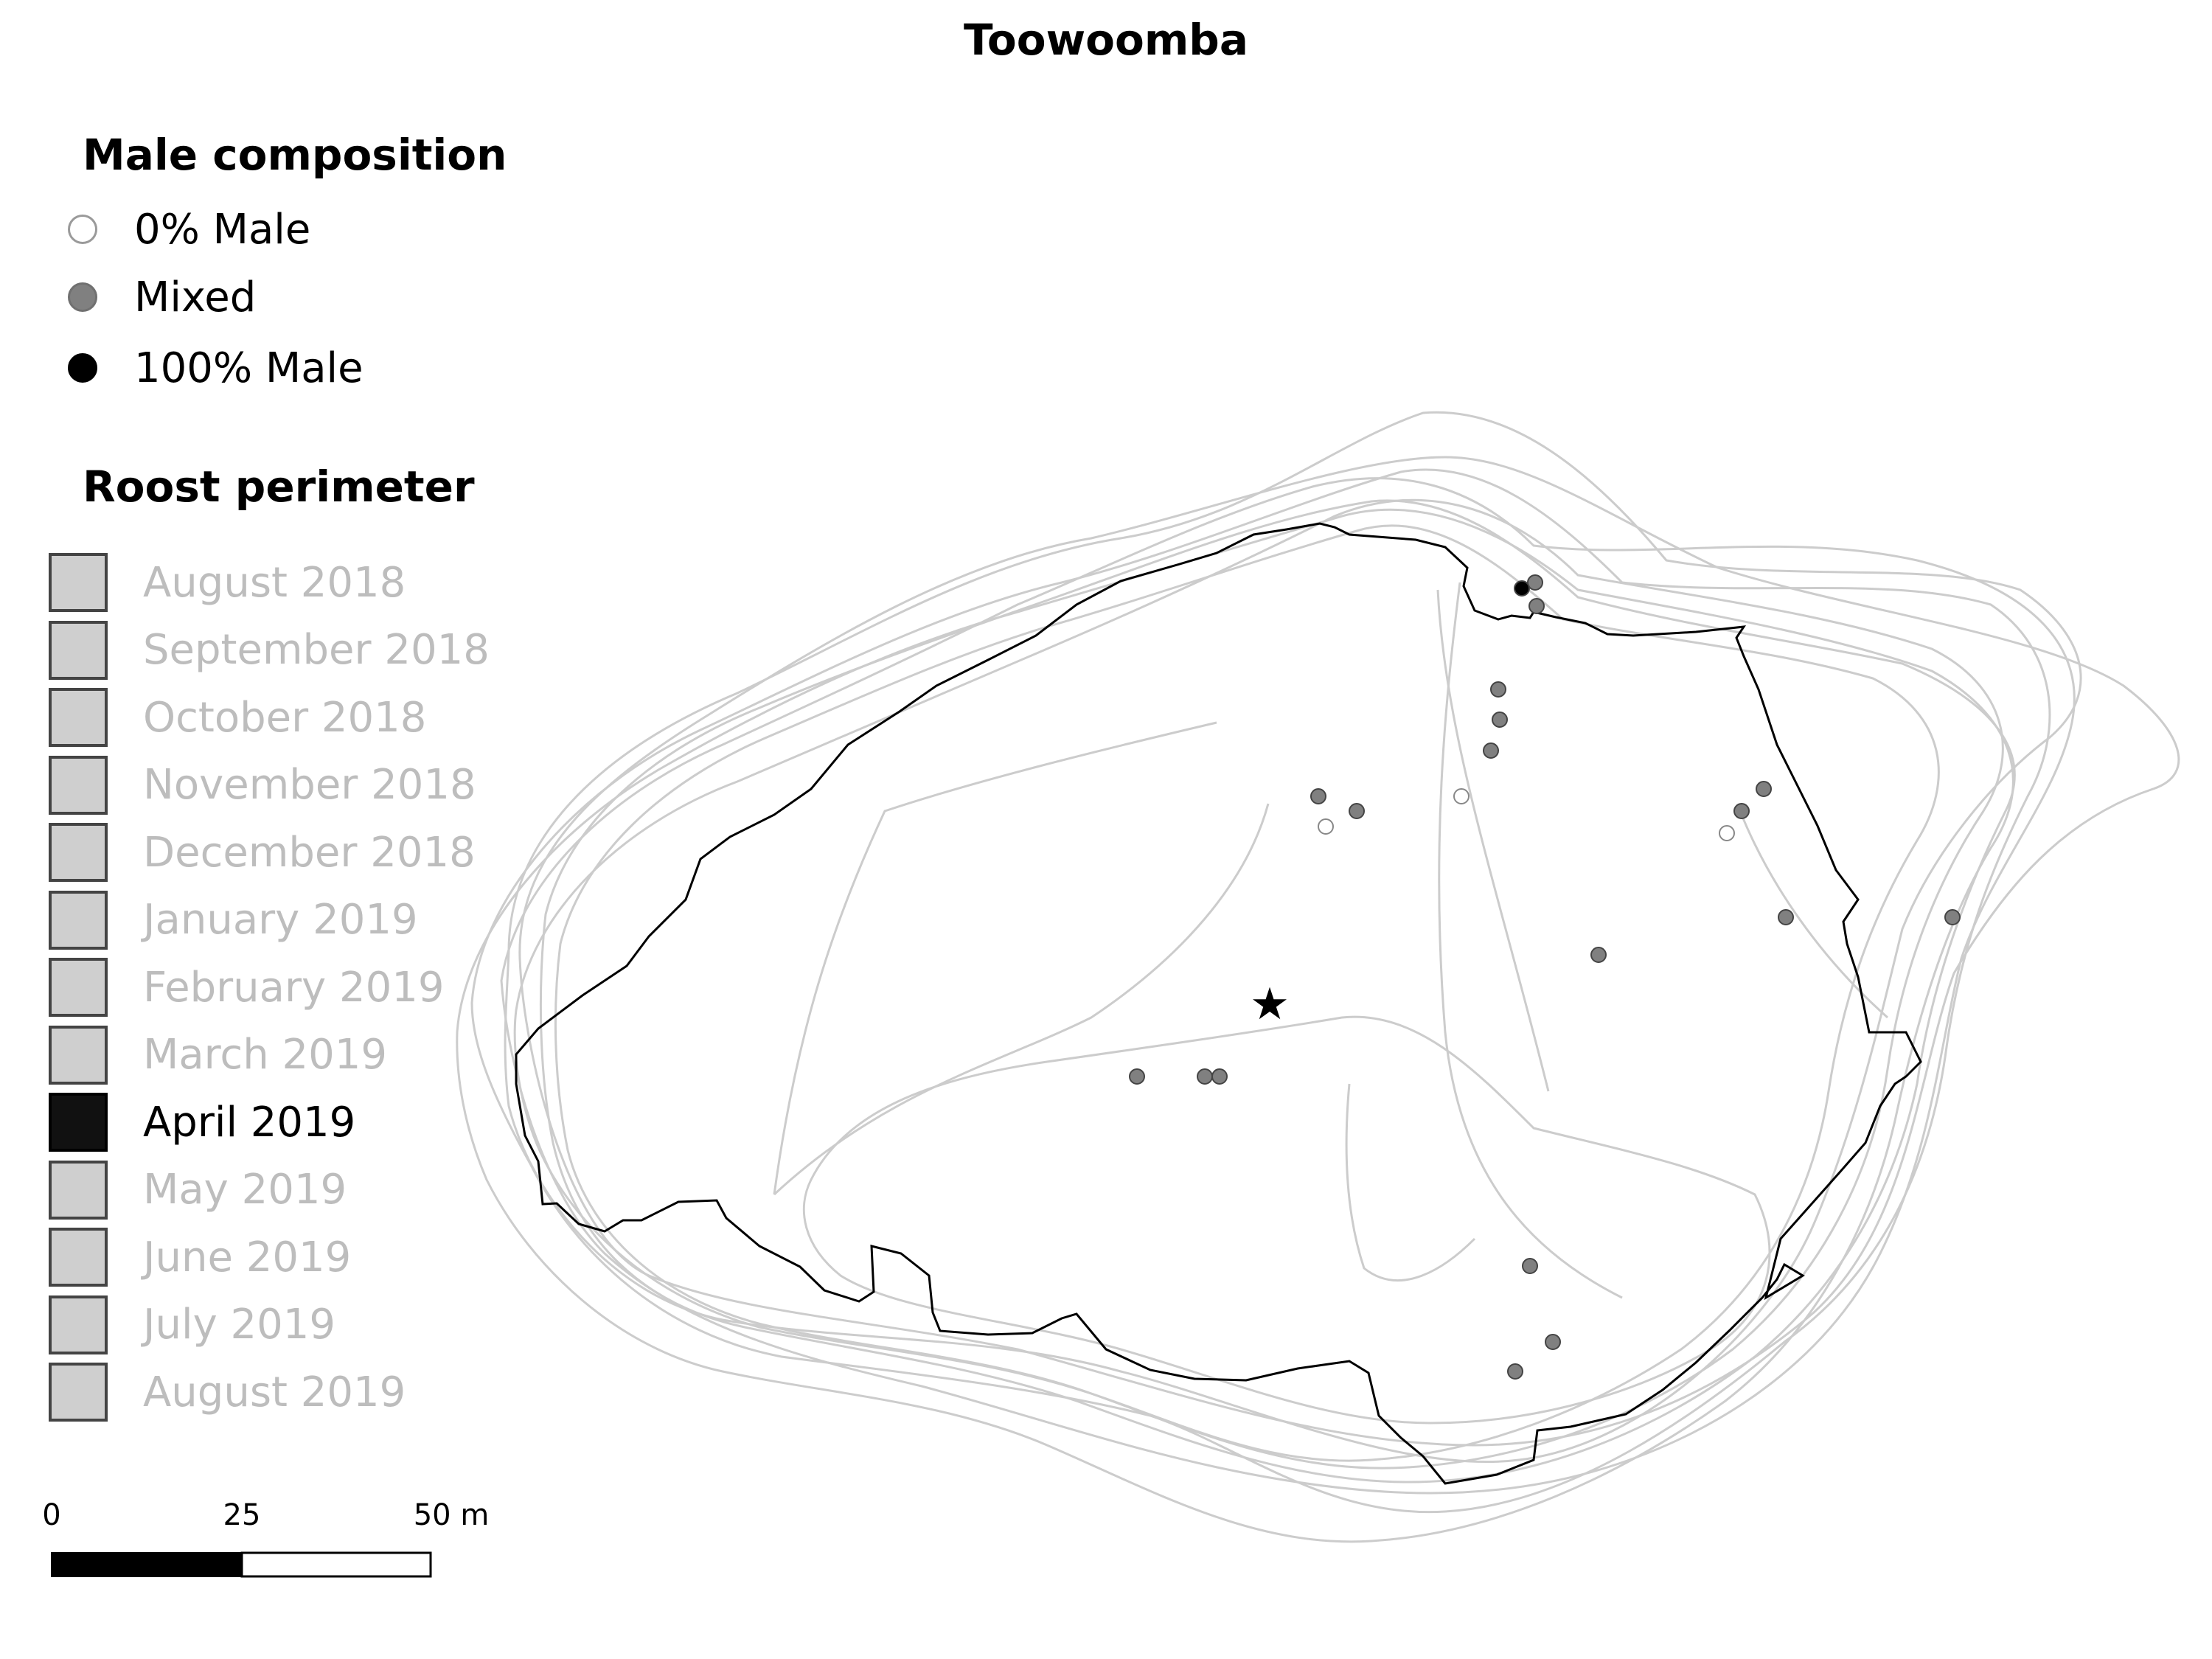  What do you see at coordinates (239, 1325) in the screenshot?
I see `legend-month-label: July 2019` at bounding box center [239, 1325].